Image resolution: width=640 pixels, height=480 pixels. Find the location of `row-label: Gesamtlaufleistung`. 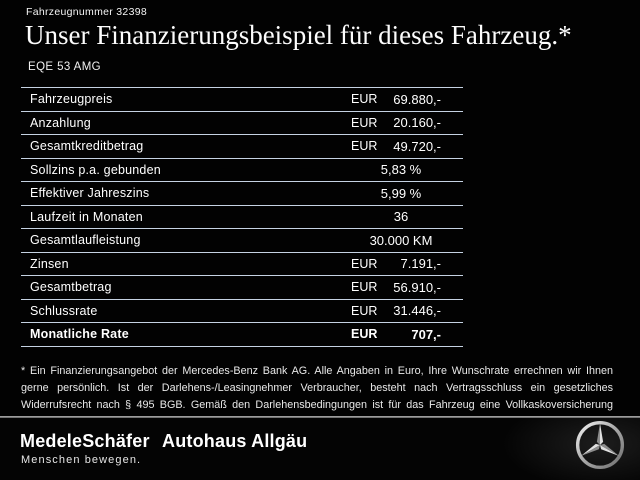

row-label: Gesamtlaufleistung is located at coordinates (85, 240).